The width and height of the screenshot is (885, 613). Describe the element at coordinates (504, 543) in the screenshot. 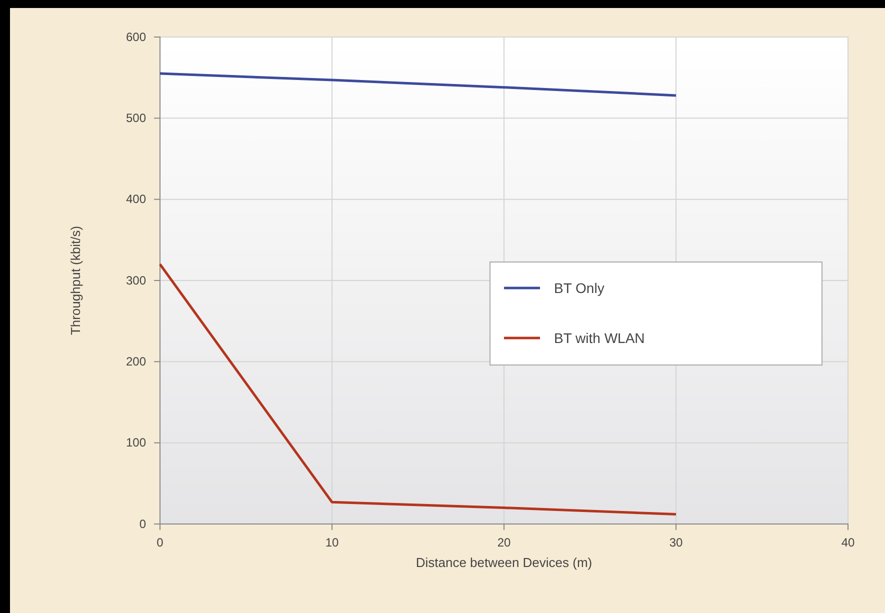

I see `x-tick-label: 20` at that location.